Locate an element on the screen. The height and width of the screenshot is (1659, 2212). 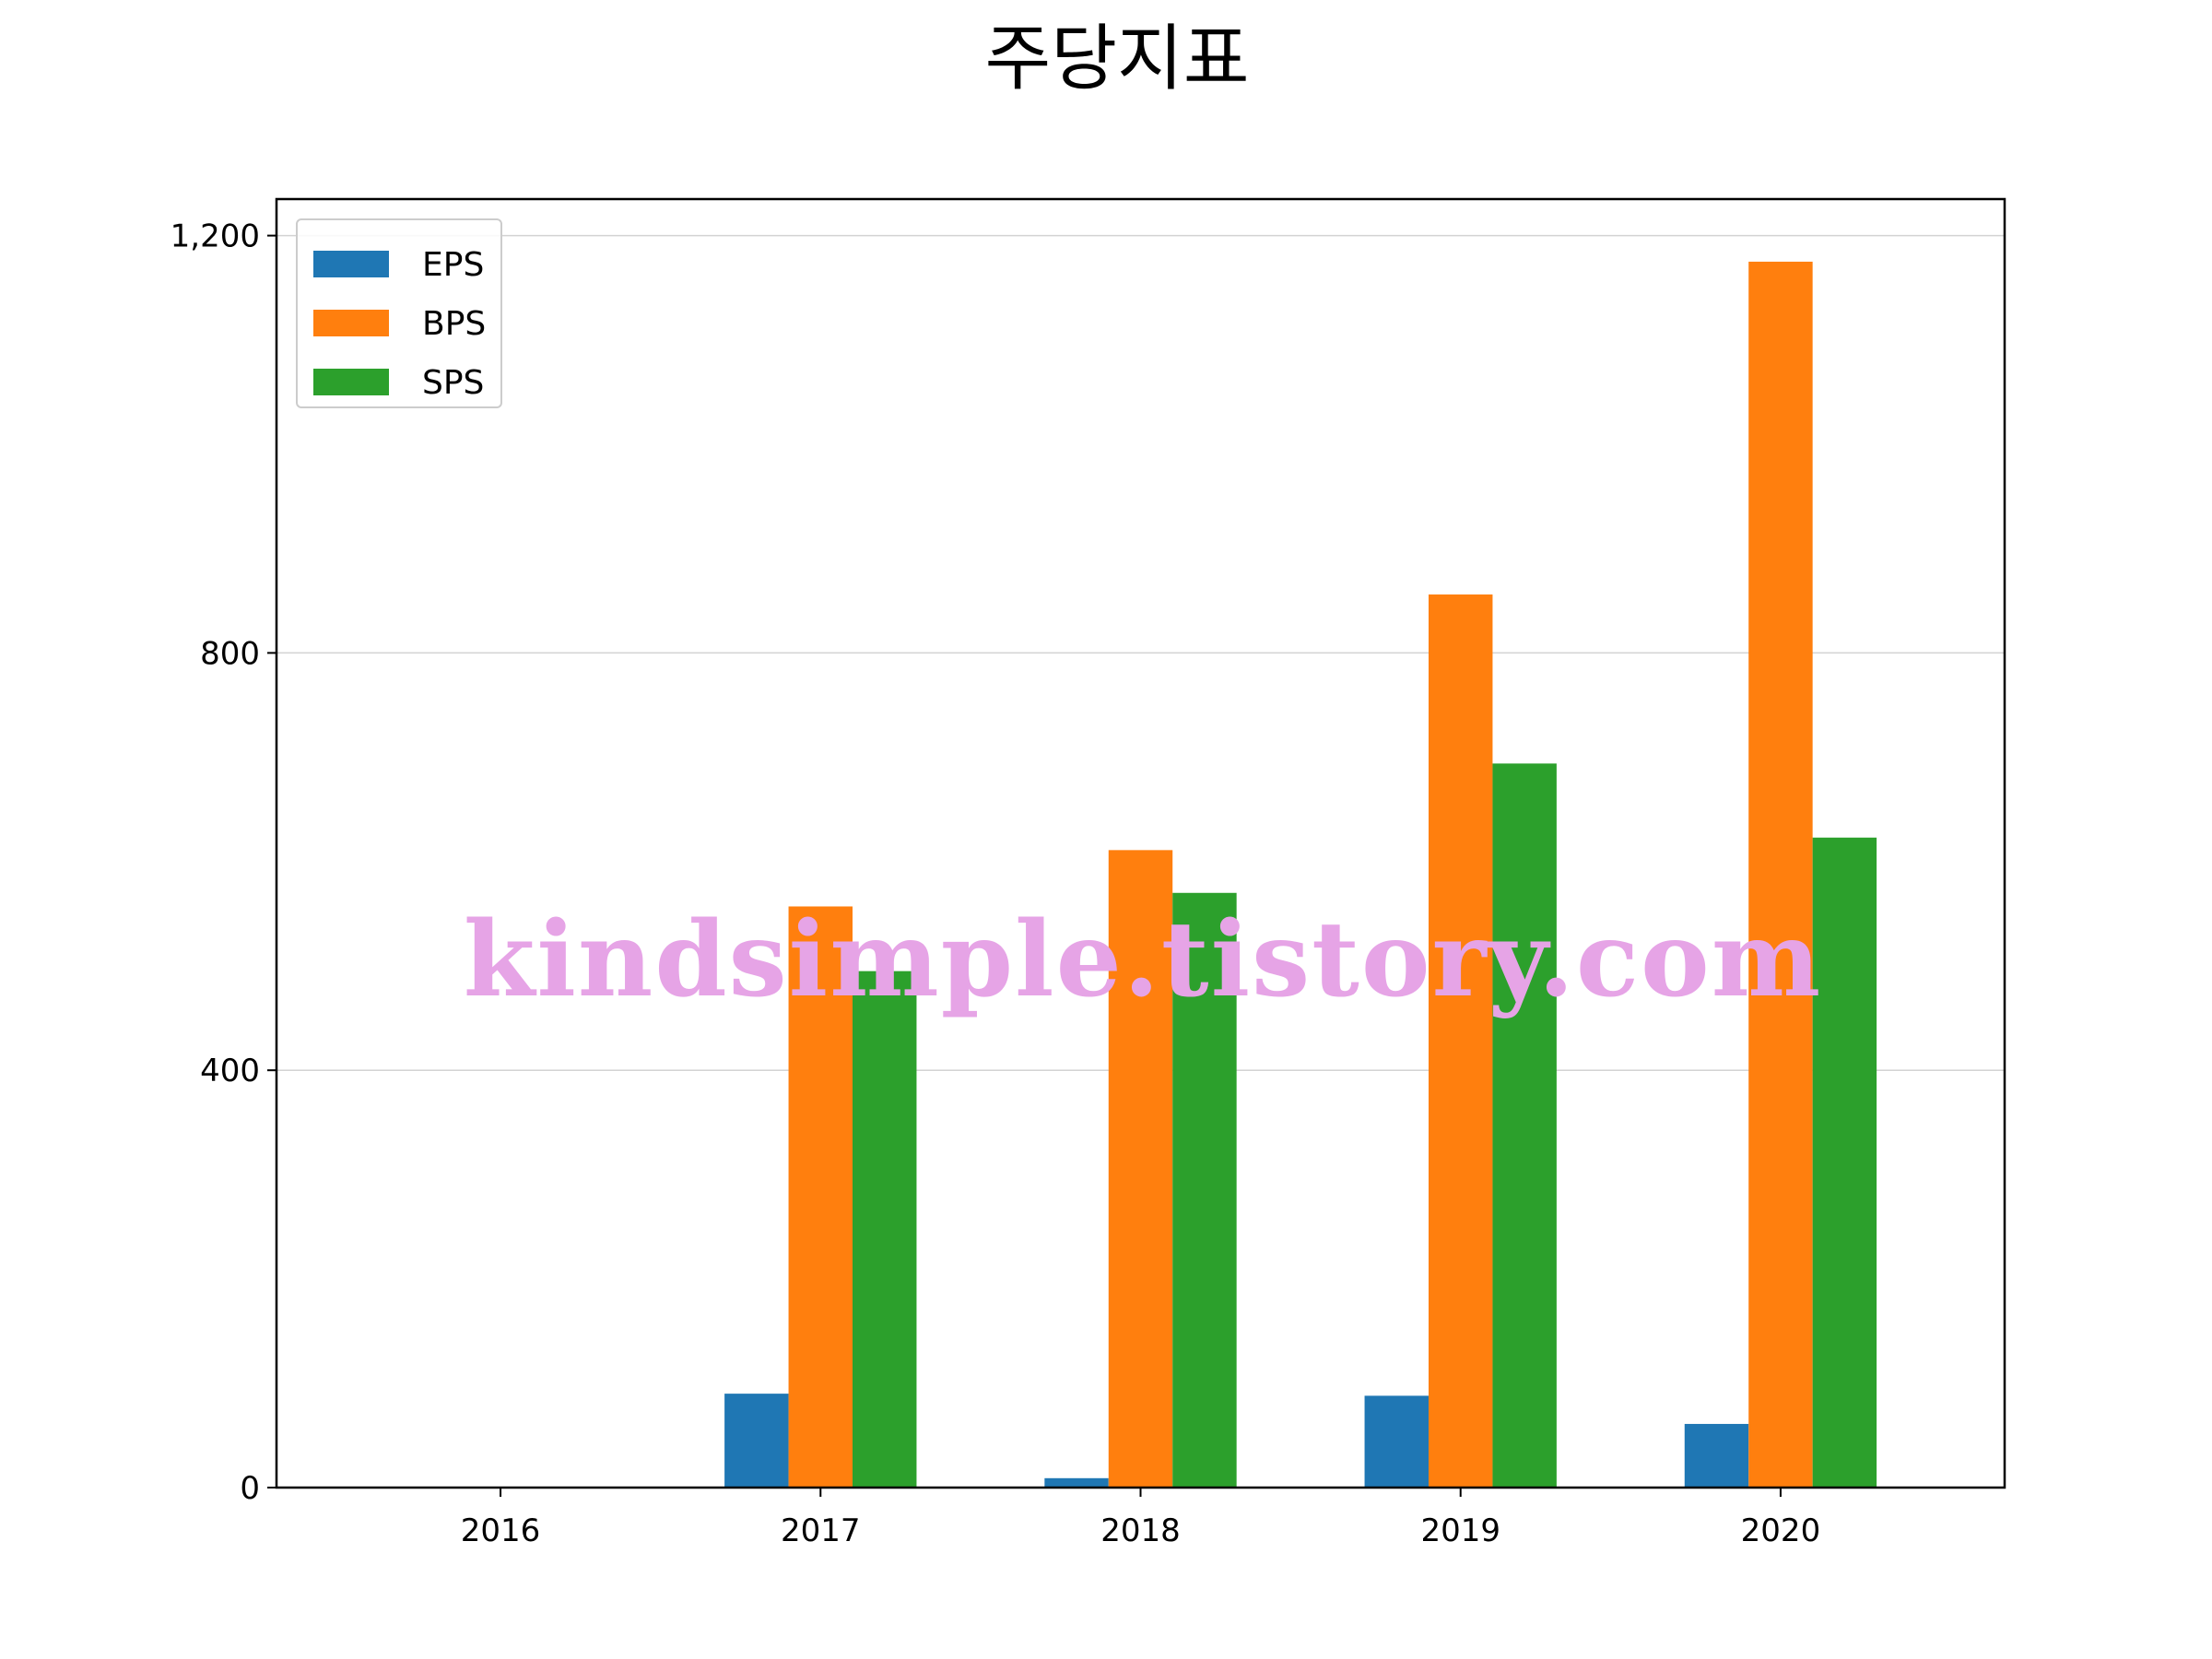
x-tick-label: 2019 is located at coordinates (1460, 1530).